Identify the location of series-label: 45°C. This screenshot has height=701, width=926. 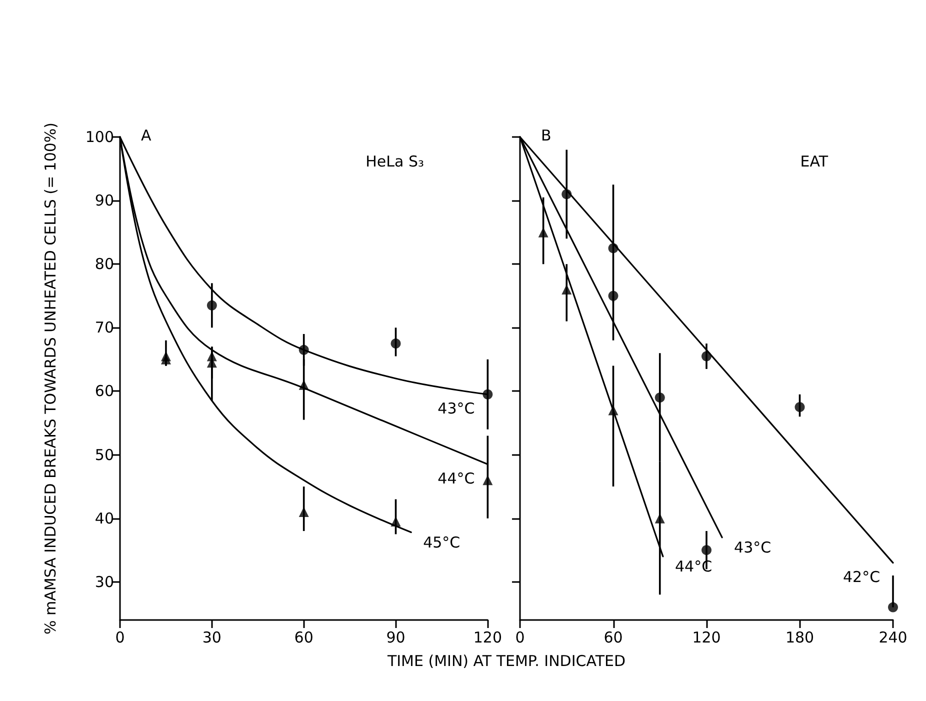
(441, 542).